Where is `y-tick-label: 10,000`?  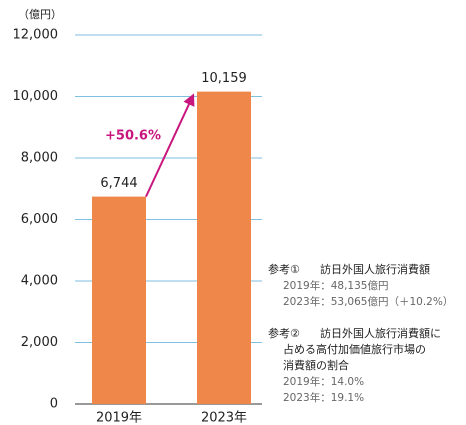
y-tick-label: 10,000 is located at coordinates (36, 96).